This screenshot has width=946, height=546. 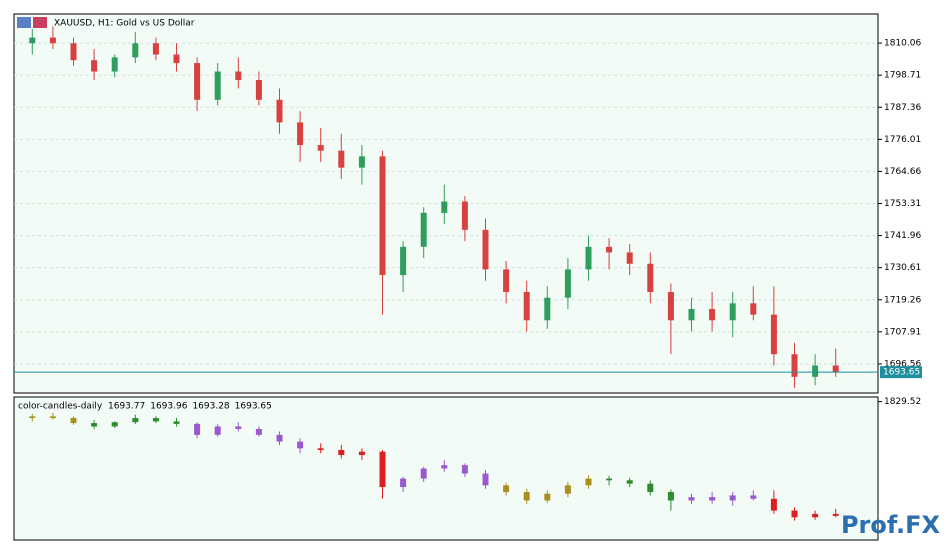 What do you see at coordinates (210, 407) in the screenshot?
I see `indicator-value: 1693.28` at bounding box center [210, 407].